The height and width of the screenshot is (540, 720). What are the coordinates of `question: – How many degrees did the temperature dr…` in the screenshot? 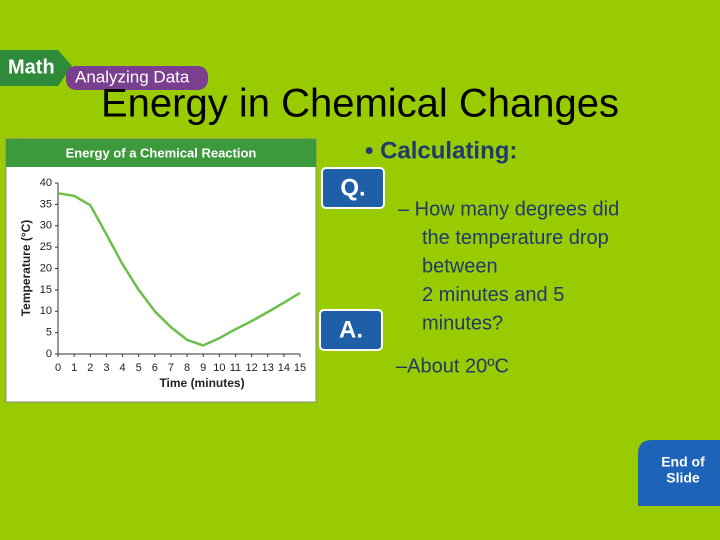 It's located at (508, 266).